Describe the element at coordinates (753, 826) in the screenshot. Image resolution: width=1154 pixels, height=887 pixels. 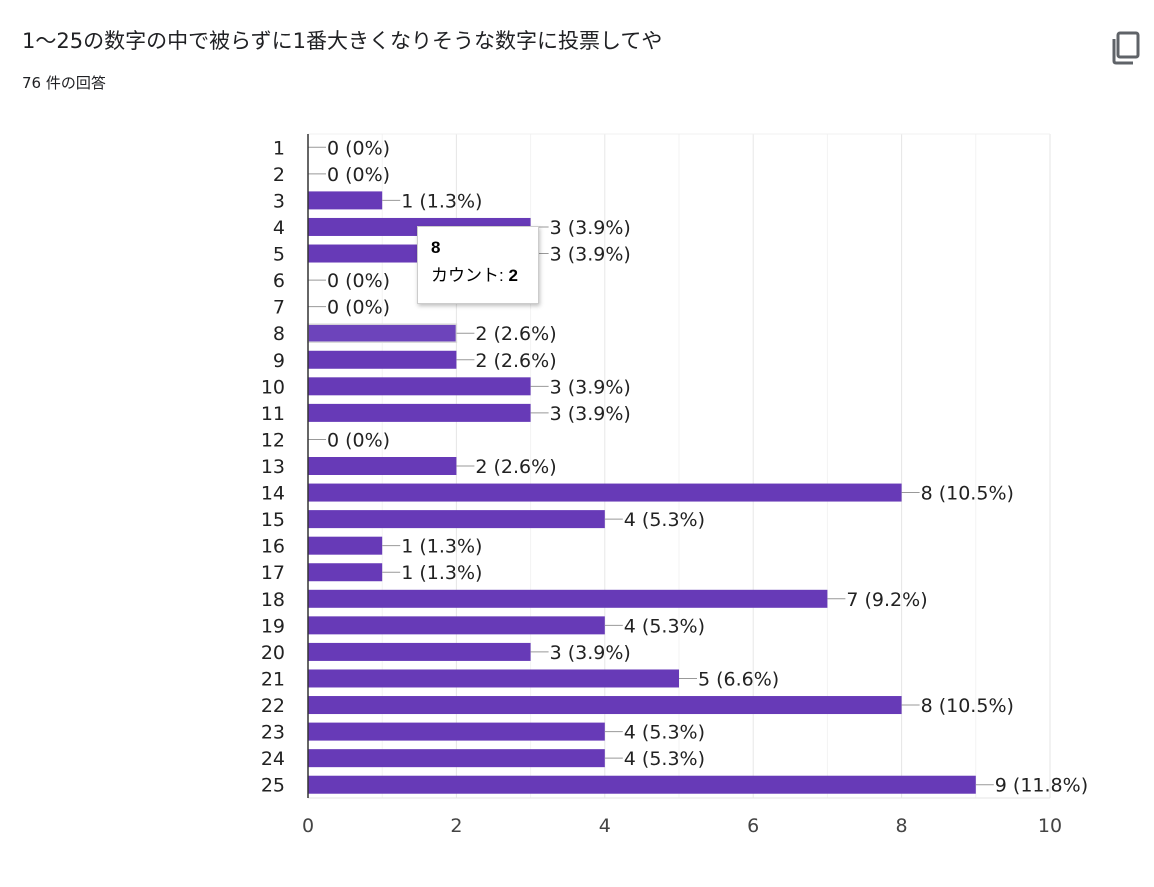
I see `x-tick-label: 6` at that location.